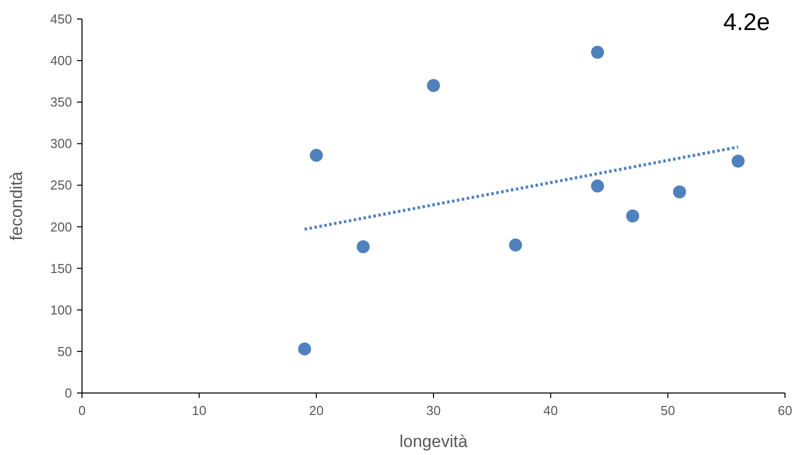  I want to click on x-tick-label: 20, so click(316, 410).